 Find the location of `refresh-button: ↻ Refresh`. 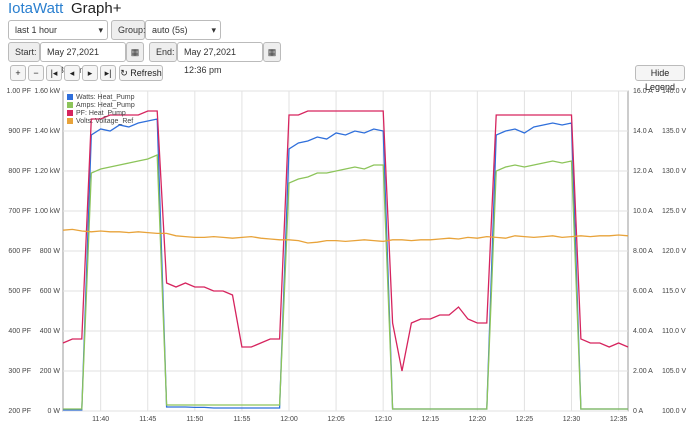

refresh-button: ↻ Refresh is located at coordinates (141, 73).